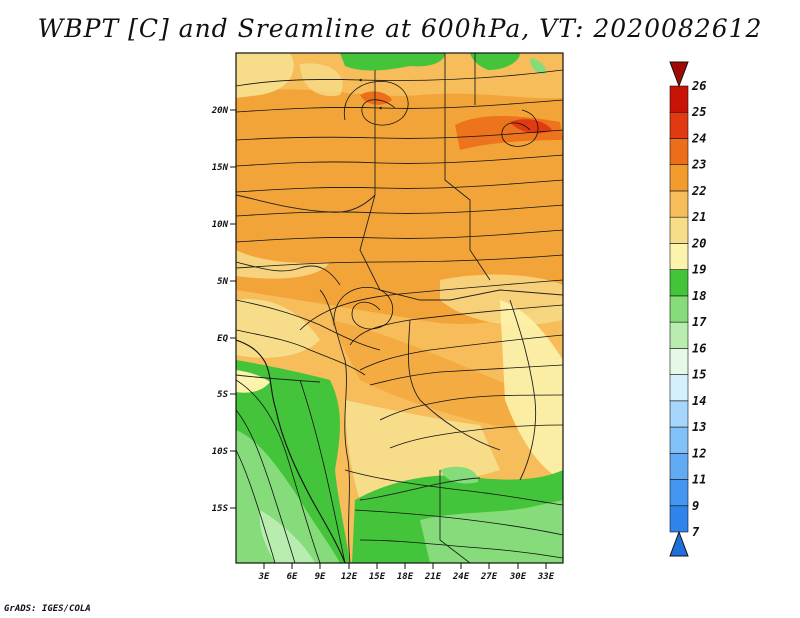 Image resolution: width=800 pixels, height=618 pixels. I want to click on colorbar: 7 9 11 12 13 14 15 16 17 18 19 20 21 22 23 24 25 26, so click(688, 309).